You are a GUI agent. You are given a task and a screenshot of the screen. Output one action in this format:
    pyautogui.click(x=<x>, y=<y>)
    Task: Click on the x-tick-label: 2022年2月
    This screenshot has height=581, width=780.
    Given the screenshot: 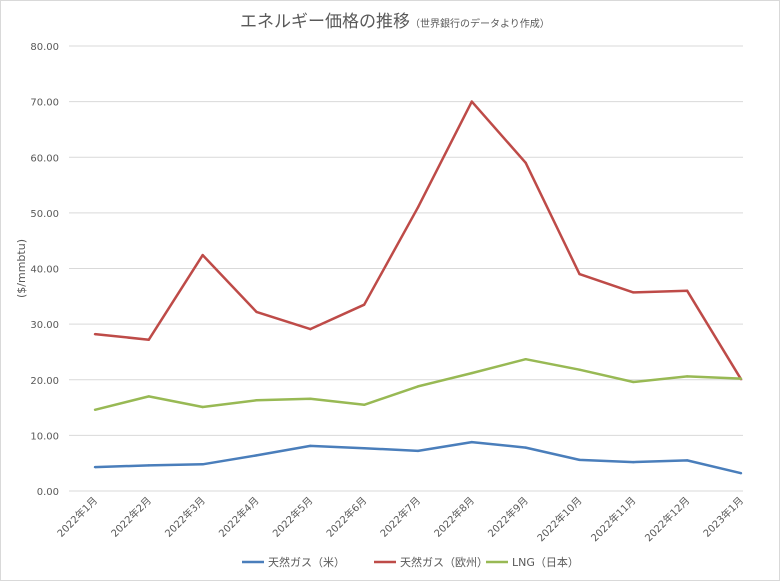 What is the action you would take?
    pyautogui.click(x=131, y=517)
    